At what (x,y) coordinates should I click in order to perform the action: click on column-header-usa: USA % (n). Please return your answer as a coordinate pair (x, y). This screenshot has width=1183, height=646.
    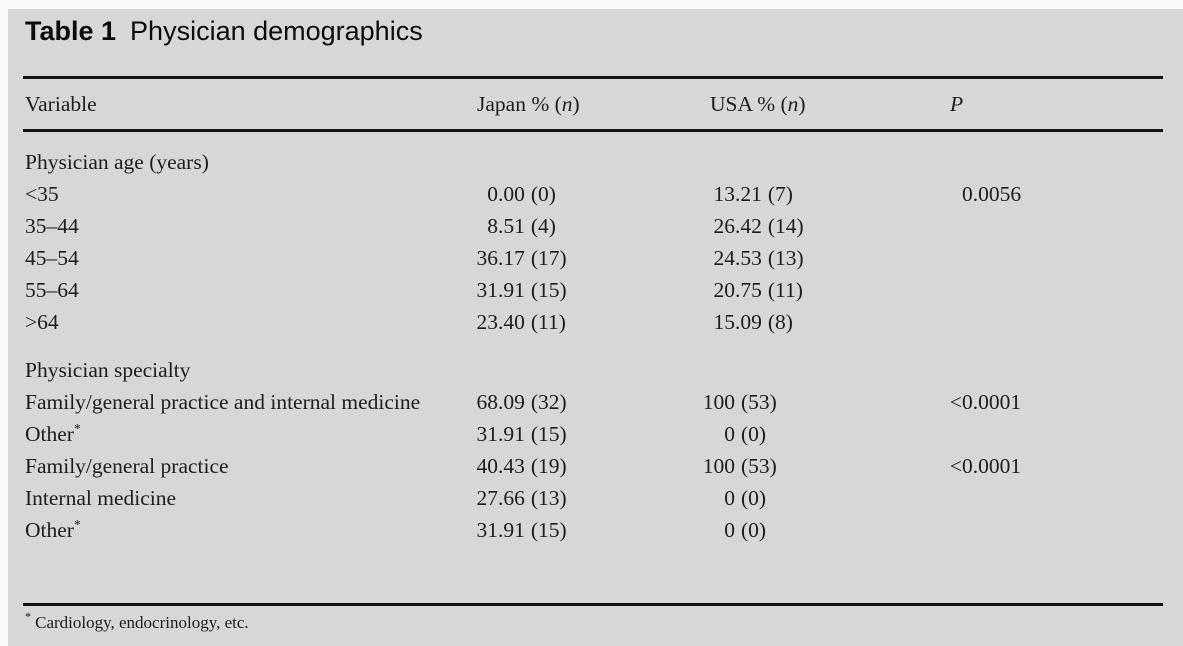
    Looking at the image, I should click on (815, 104).